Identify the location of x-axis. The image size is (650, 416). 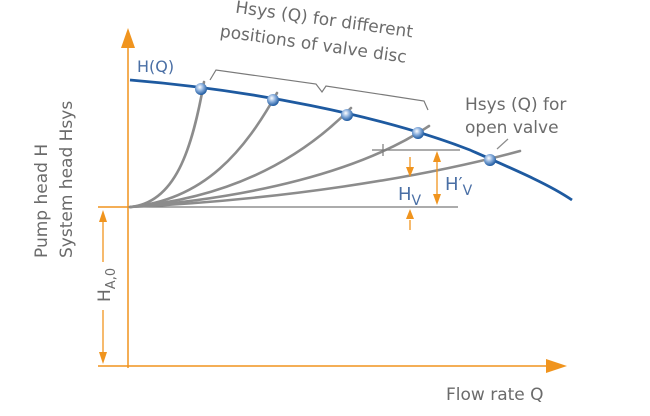
(332, 366).